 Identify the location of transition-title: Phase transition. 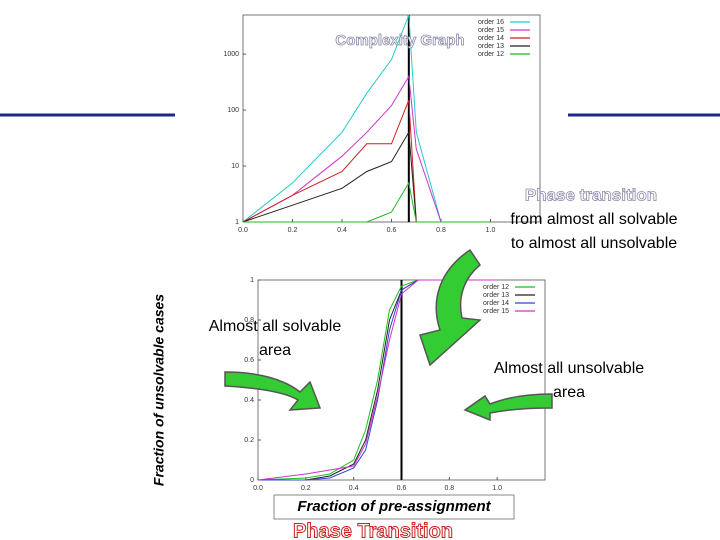
(591, 194).